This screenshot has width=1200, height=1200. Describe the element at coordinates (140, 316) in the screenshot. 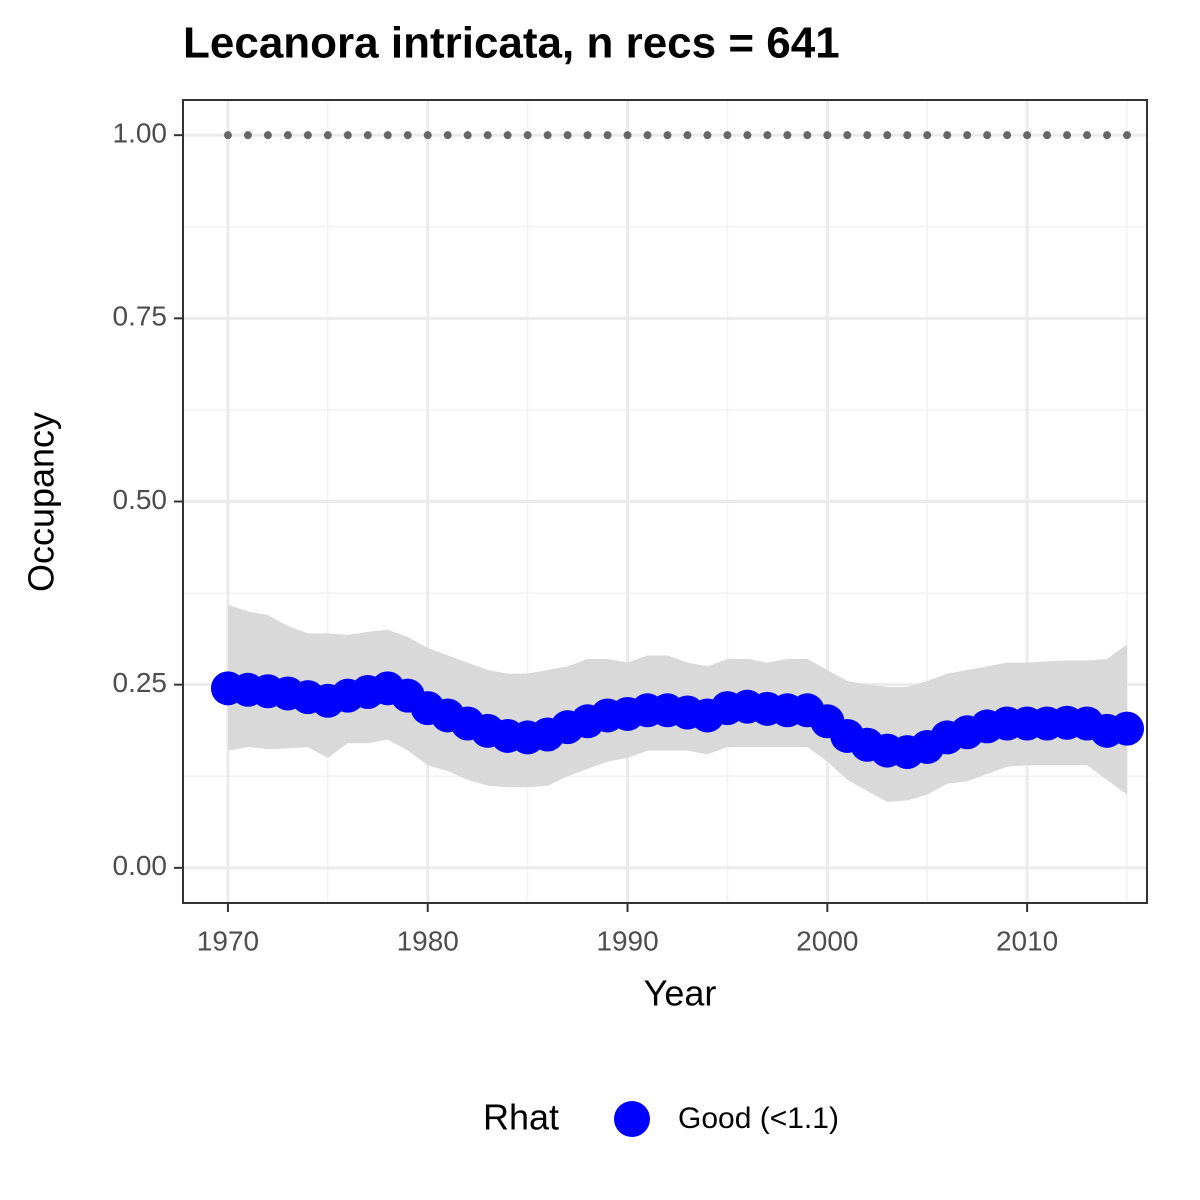

I see `y-tick-label: 0.75` at that location.